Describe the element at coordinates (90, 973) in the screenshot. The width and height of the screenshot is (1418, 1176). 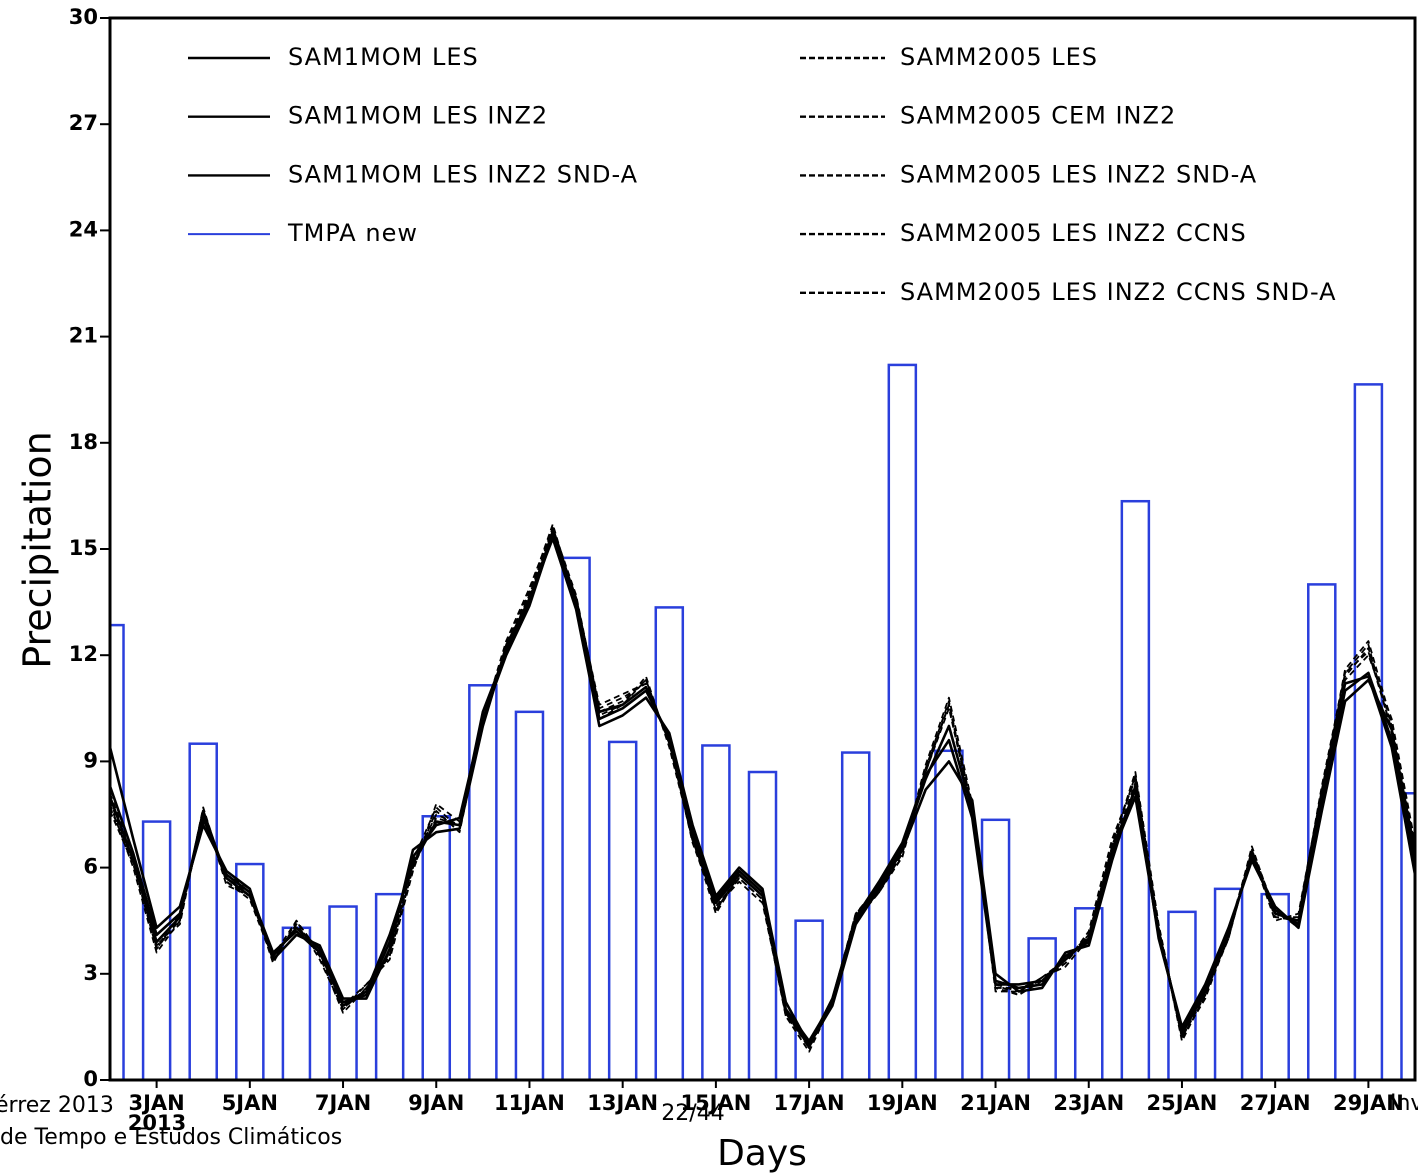
I see `y-tick-label: 3` at that location.